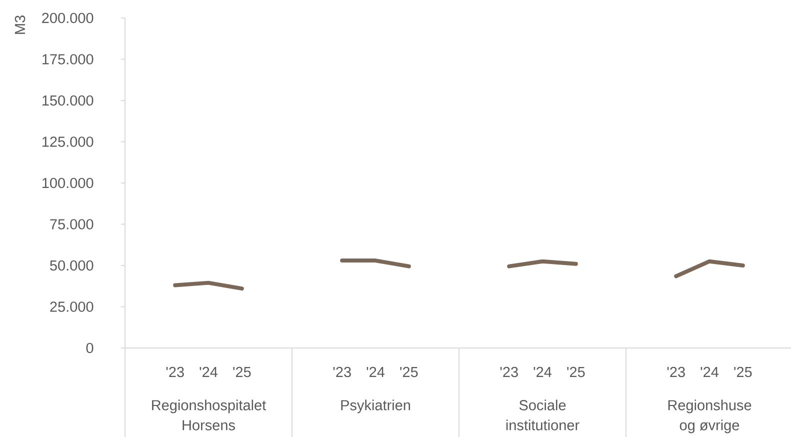 The height and width of the screenshot is (437, 791). Describe the element at coordinates (20, 25) in the screenshot. I see `y-axis-title: M3` at that location.